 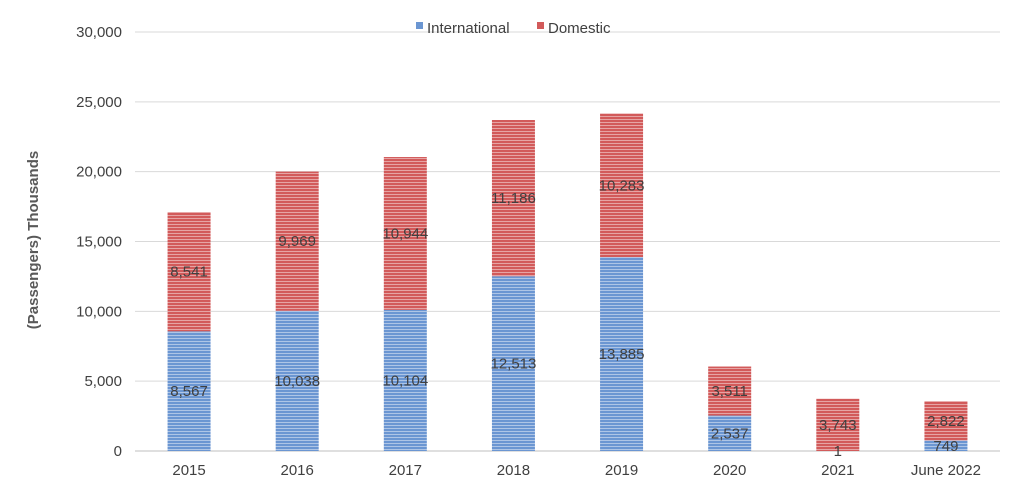 I want to click on bar-domestic-june-2022, so click(x=946, y=421).